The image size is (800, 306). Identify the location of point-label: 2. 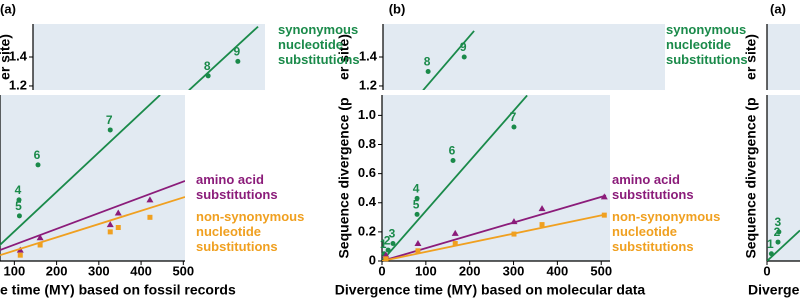
(387, 240).